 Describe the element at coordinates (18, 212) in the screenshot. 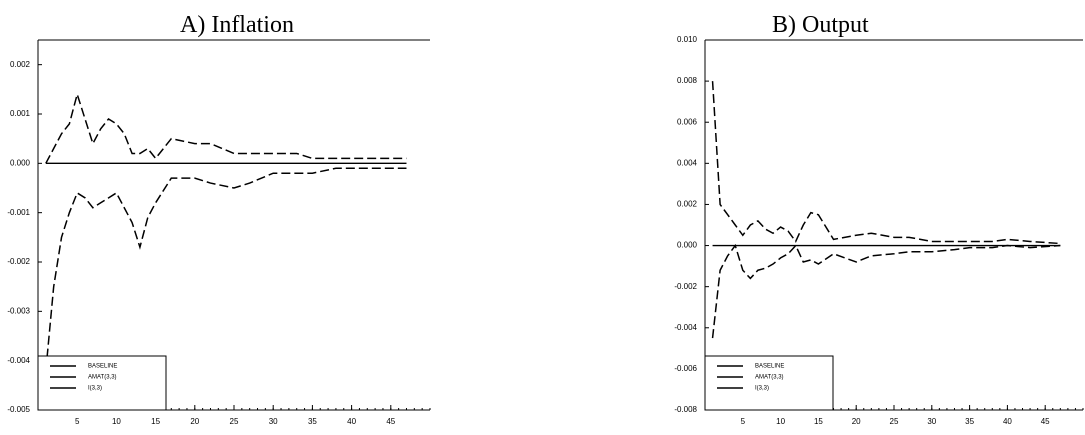

I see `y-tick-label: -0.001` at that location.